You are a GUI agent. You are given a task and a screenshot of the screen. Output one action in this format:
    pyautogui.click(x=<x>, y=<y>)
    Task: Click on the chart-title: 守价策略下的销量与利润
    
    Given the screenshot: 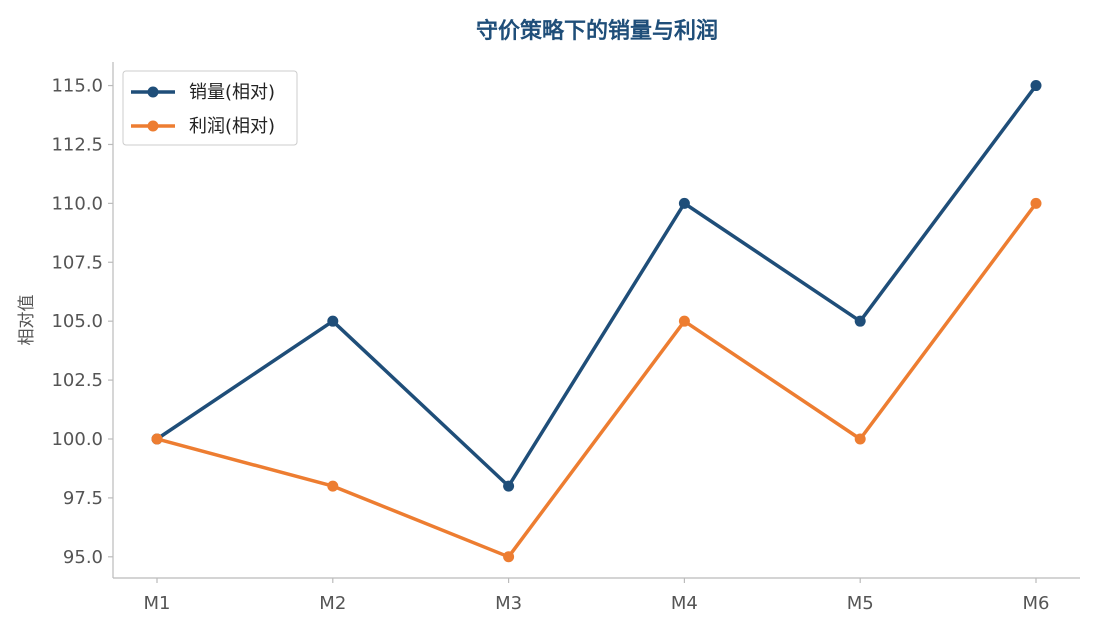 What is the action you would take?
    pyautogui.click(x=597, y=31)
    